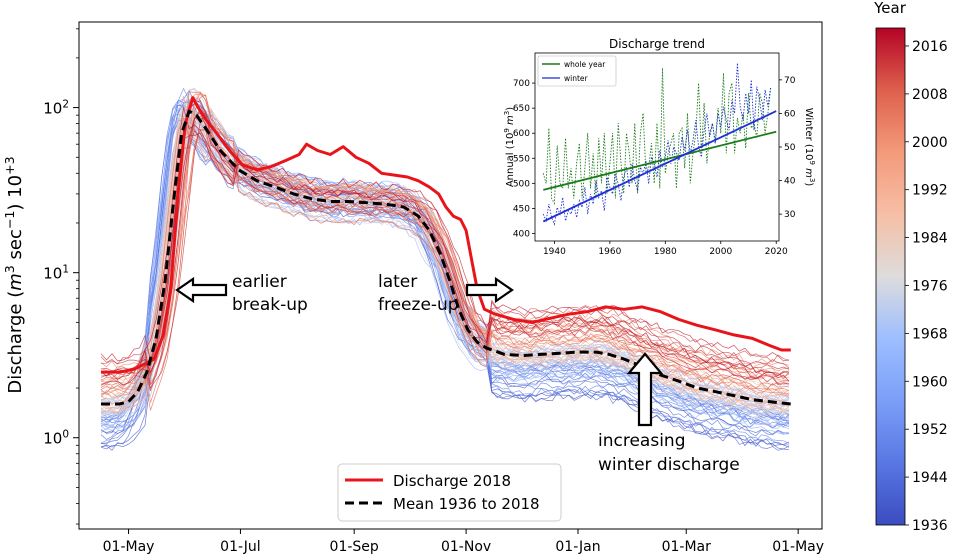 This screenshot has width=957, height=557. I want to click on inset-y-left-tick-label: 500, so click(521, 184).